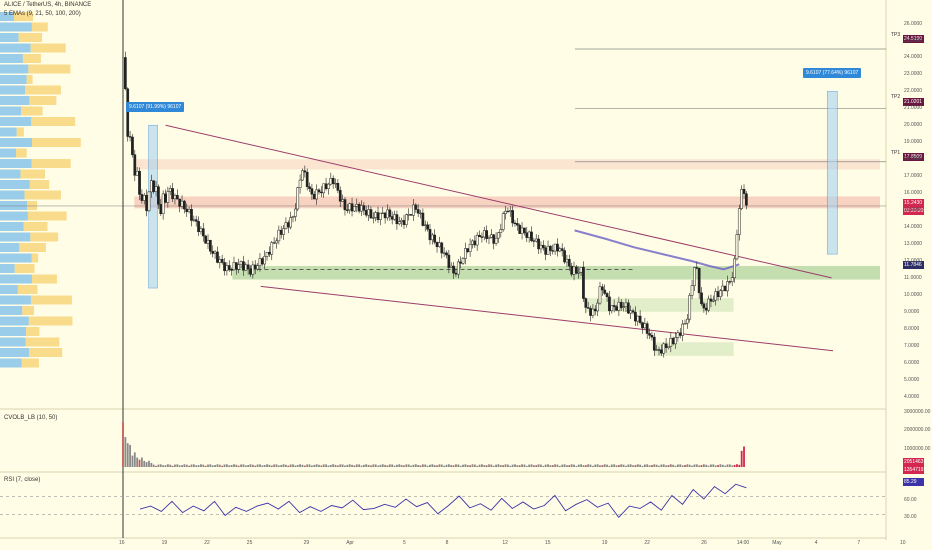 The height and width of the screenshot is (550, 932). I want to click on rsi-legend: RSI (7, close), so click(22, 480).